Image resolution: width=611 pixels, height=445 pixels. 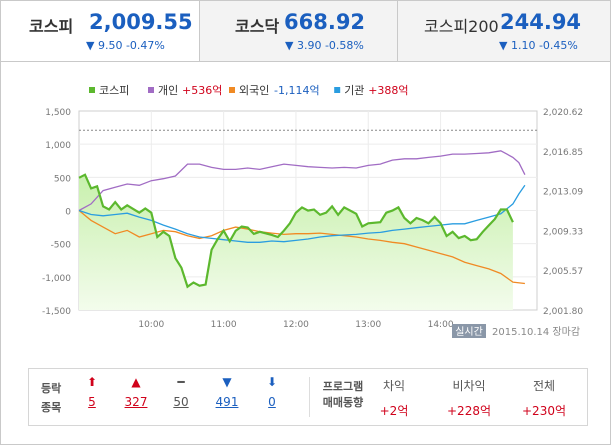 I want to click on lower-limit-icon: ⬇, so click(x=272, y=382).